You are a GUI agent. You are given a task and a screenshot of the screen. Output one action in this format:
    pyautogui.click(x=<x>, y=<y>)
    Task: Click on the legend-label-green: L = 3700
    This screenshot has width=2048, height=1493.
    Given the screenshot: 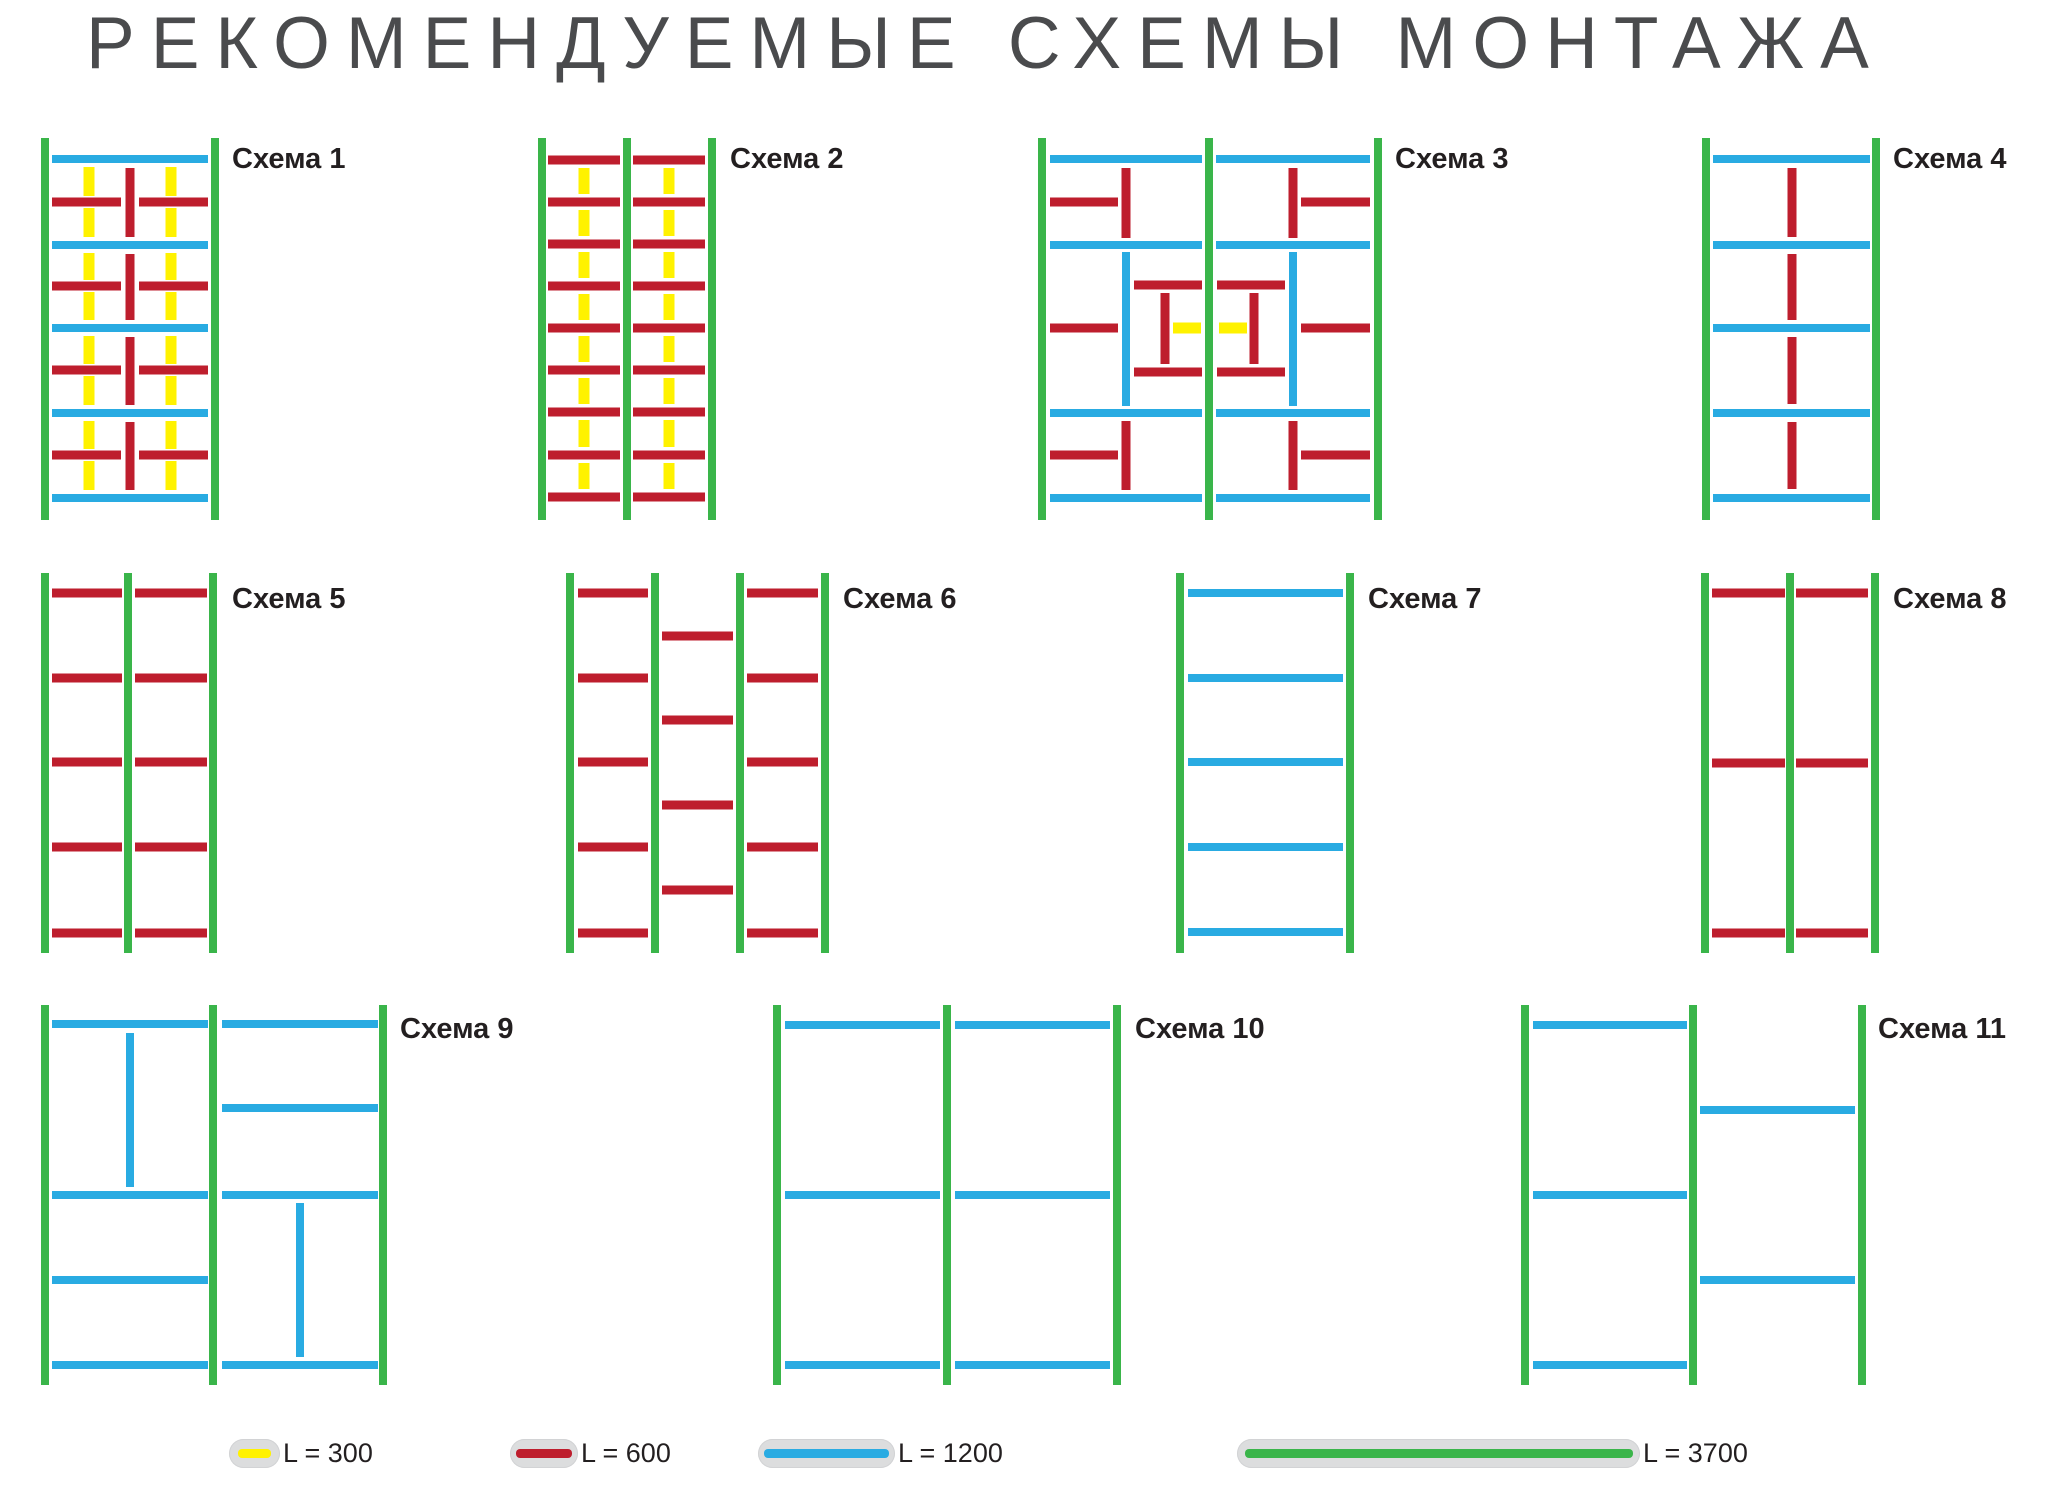 What is the action you would take?
    pyautogui.click(x=1695, y=1453)
    